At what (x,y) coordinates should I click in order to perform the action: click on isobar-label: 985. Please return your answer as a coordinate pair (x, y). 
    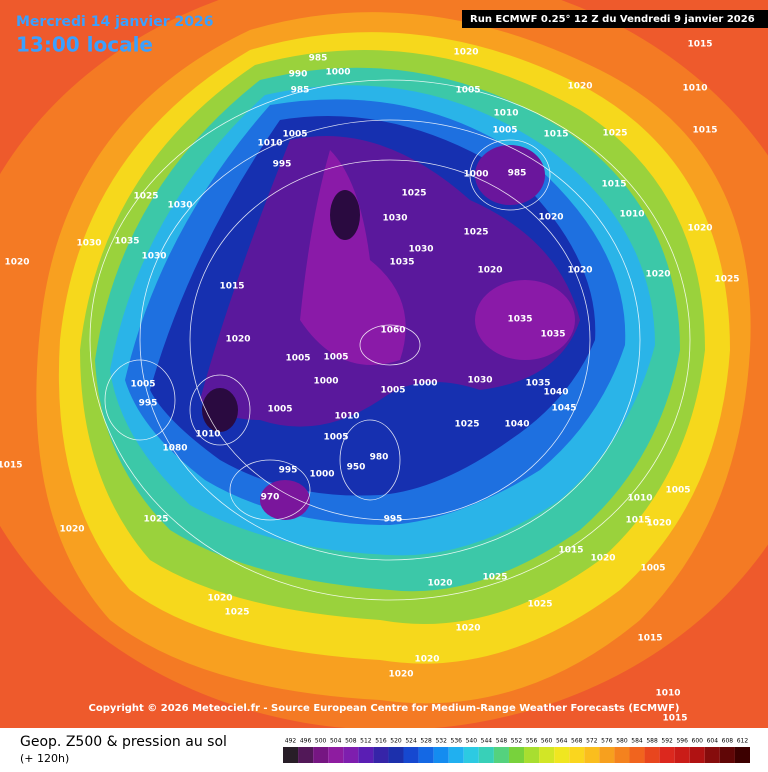
    Looking at the image, I should click on (517, 174).